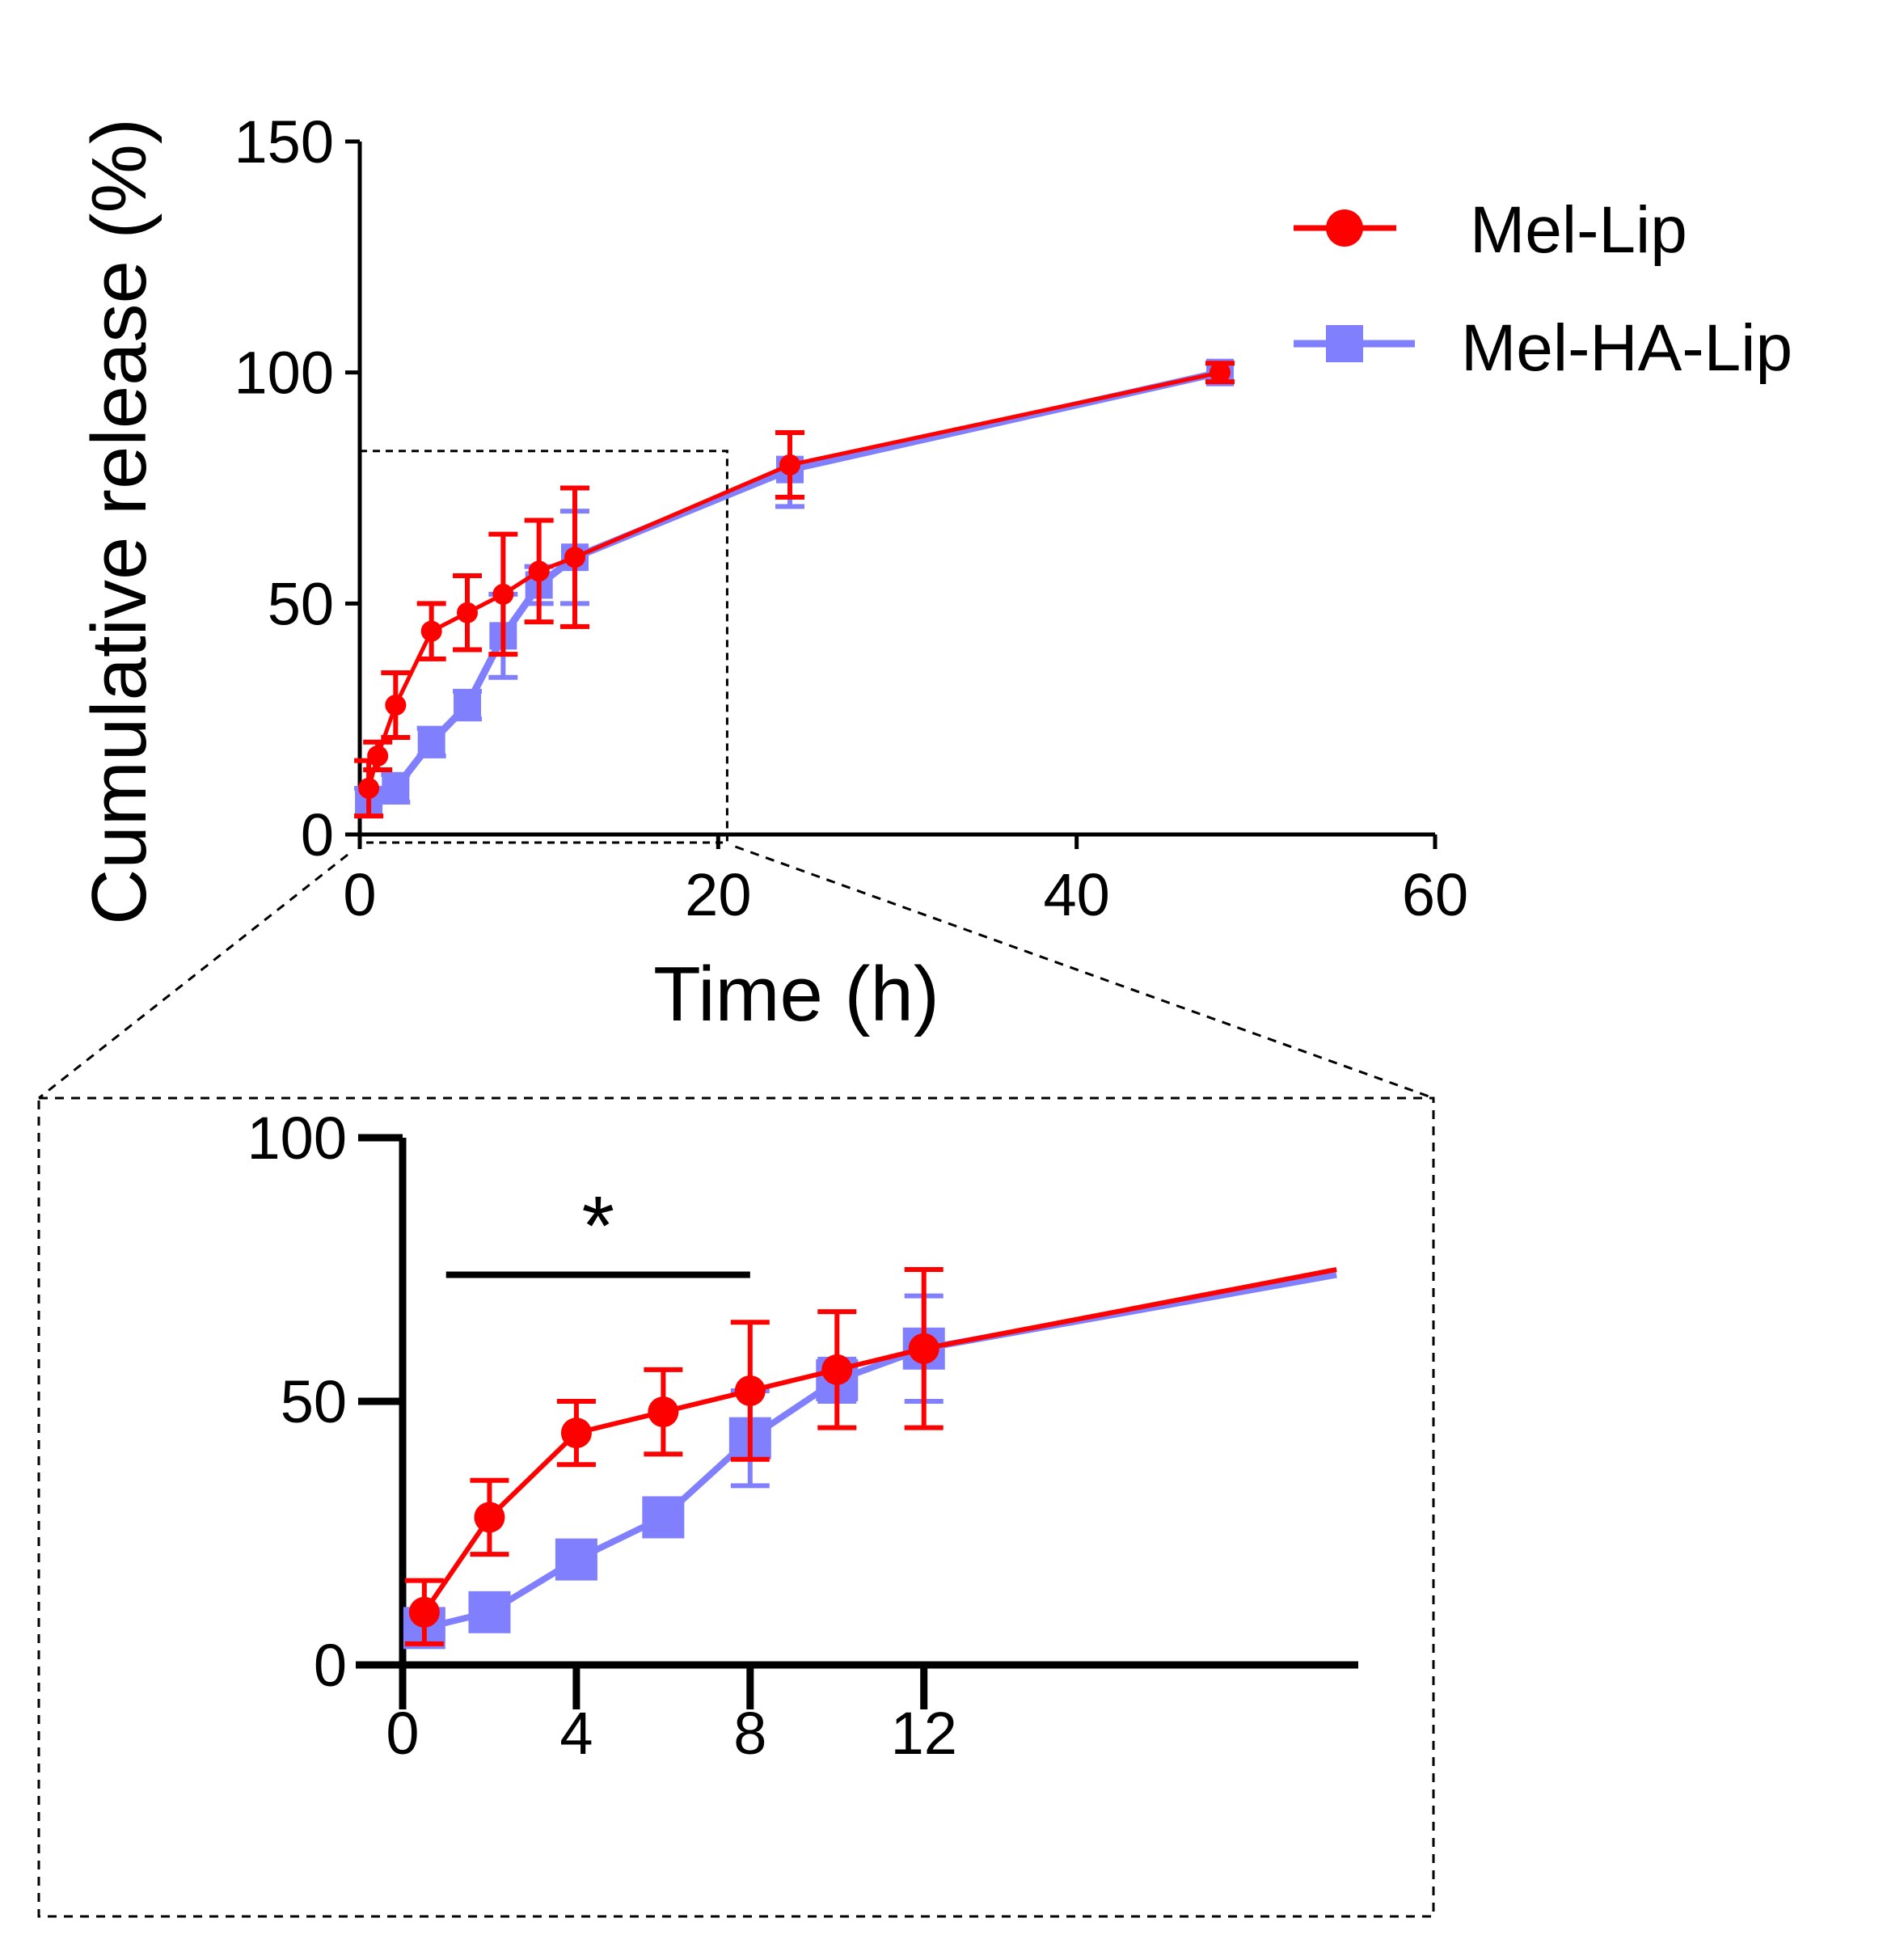 Image resolution: width=1904 pixels, height=1935 pixels. I want to click on main-y-tick-label: 150, so click(284, 141).